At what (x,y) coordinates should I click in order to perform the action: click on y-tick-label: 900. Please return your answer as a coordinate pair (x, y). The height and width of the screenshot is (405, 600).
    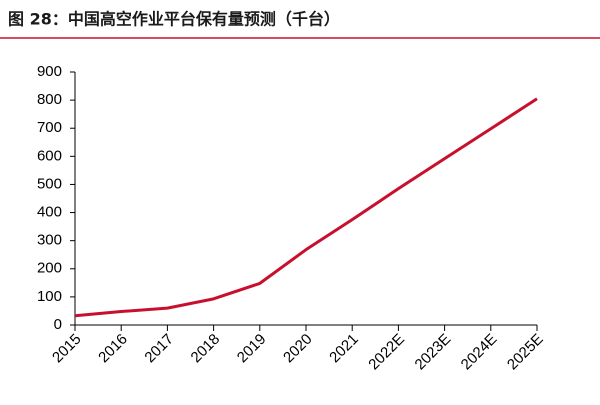
    Looking at the image, I should click on (49, 71).